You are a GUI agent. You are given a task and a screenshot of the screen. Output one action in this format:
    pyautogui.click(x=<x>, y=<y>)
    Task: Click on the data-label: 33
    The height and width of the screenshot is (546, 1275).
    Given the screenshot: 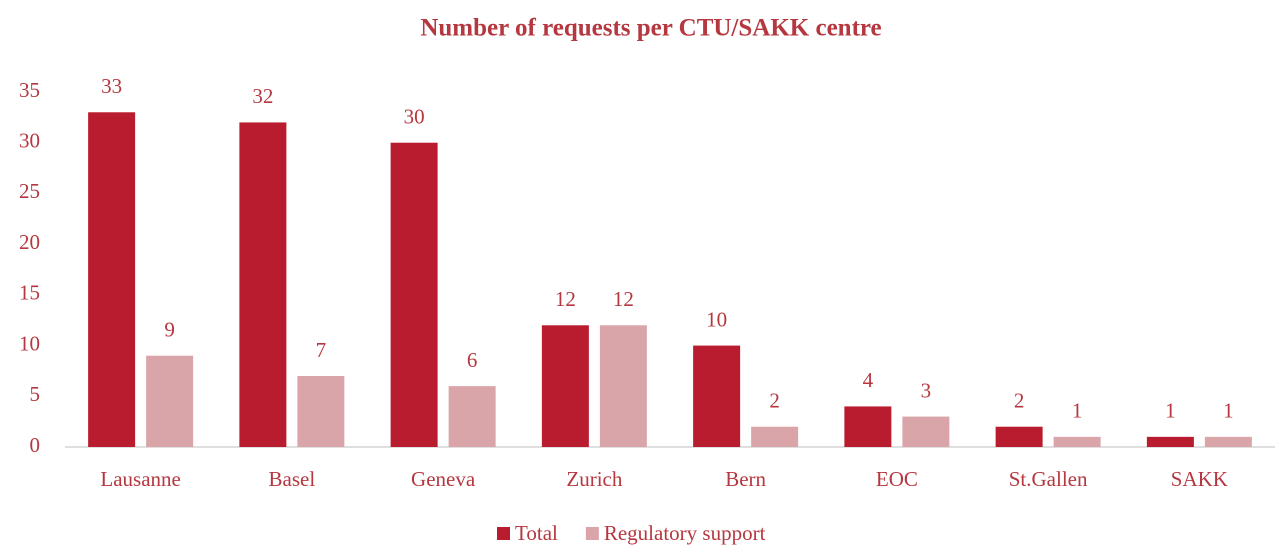 What is the action you would take?
    pyautogui.click(x=111, y=86)
    